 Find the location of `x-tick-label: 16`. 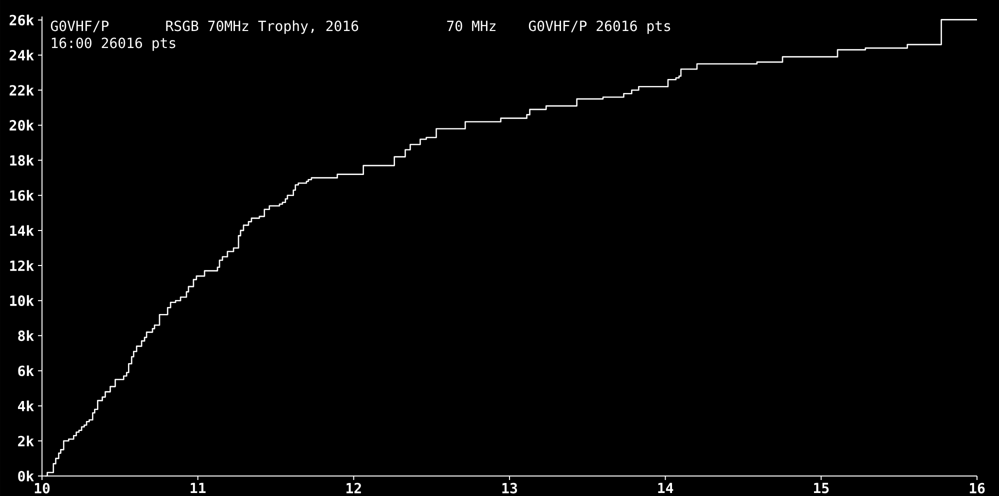

x-tick-label: 16 is located at coordinates (977, 488).